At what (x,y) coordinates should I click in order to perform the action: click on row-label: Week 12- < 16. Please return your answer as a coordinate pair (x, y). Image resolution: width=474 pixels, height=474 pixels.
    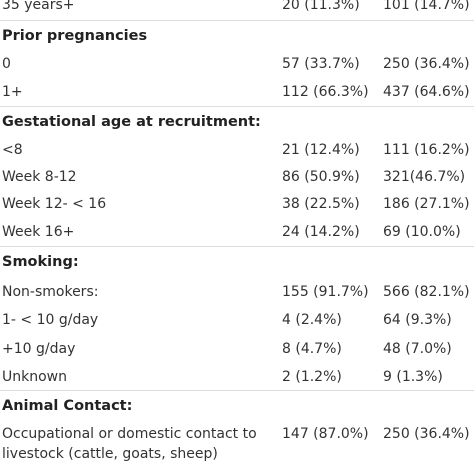
    Looking at the image, I should click on (54, 204).